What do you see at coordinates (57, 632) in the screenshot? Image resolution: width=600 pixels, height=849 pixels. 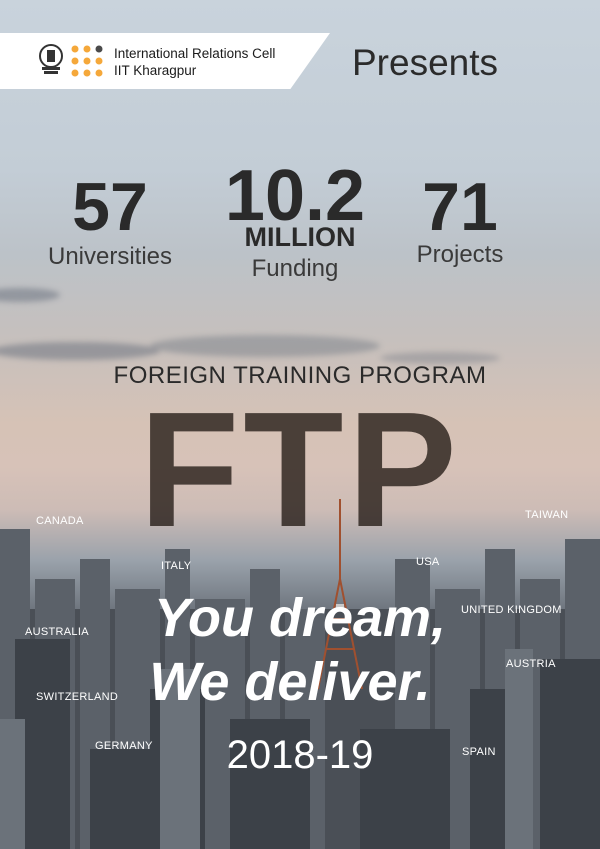 I see `country-label: AUSTRALIA` at bounding box center [57, 632].